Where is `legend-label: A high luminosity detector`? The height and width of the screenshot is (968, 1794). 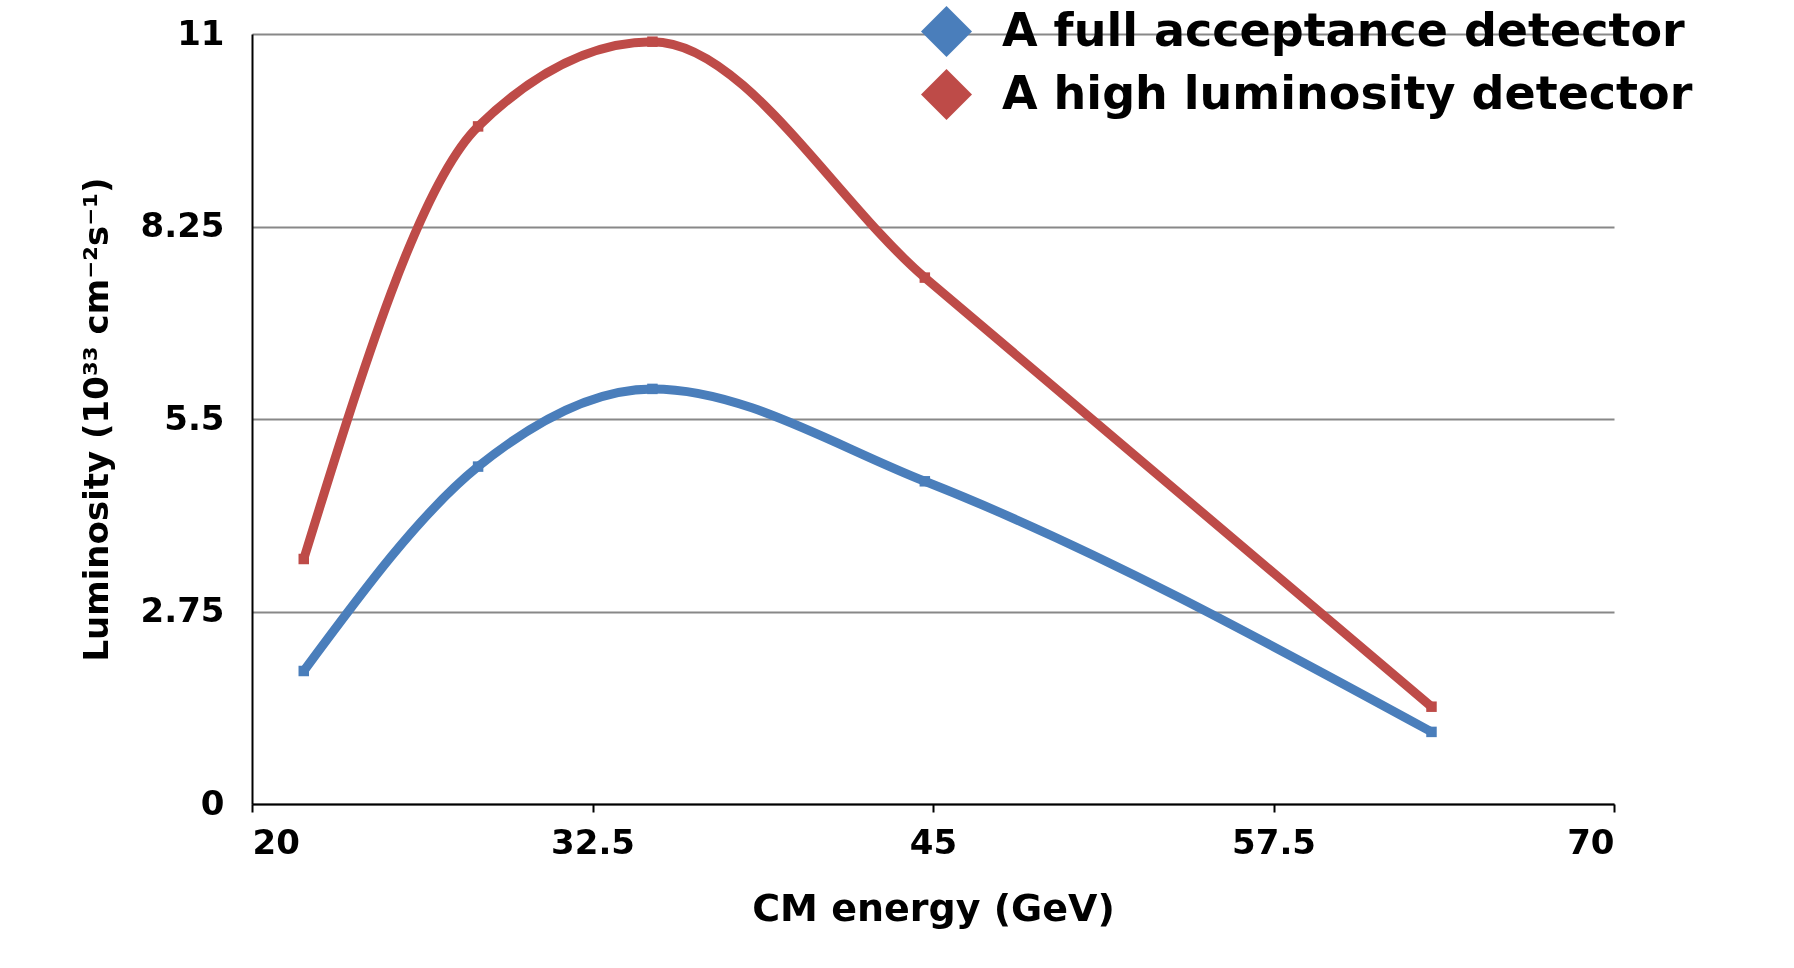
legend-label: A high luminosity detector is located at coordinates (1347, 92).